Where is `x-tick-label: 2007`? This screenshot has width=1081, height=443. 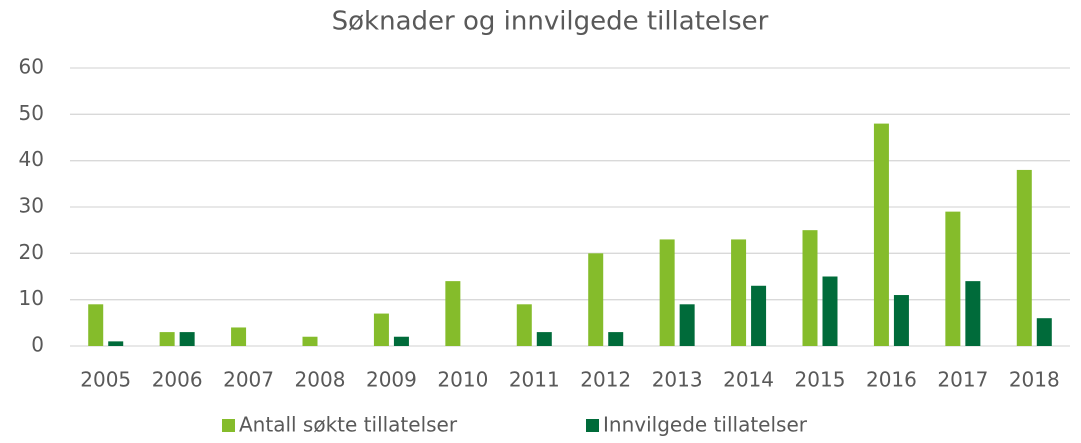
x-tick-label: 2007 is located at coordinates (248, 380).